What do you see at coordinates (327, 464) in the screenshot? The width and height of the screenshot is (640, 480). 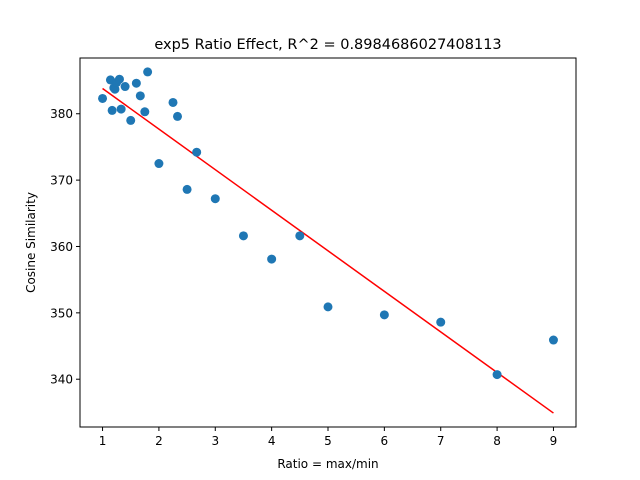 I see `x-axis-label: Ratio = max/min` at bounding box center [327, 464].